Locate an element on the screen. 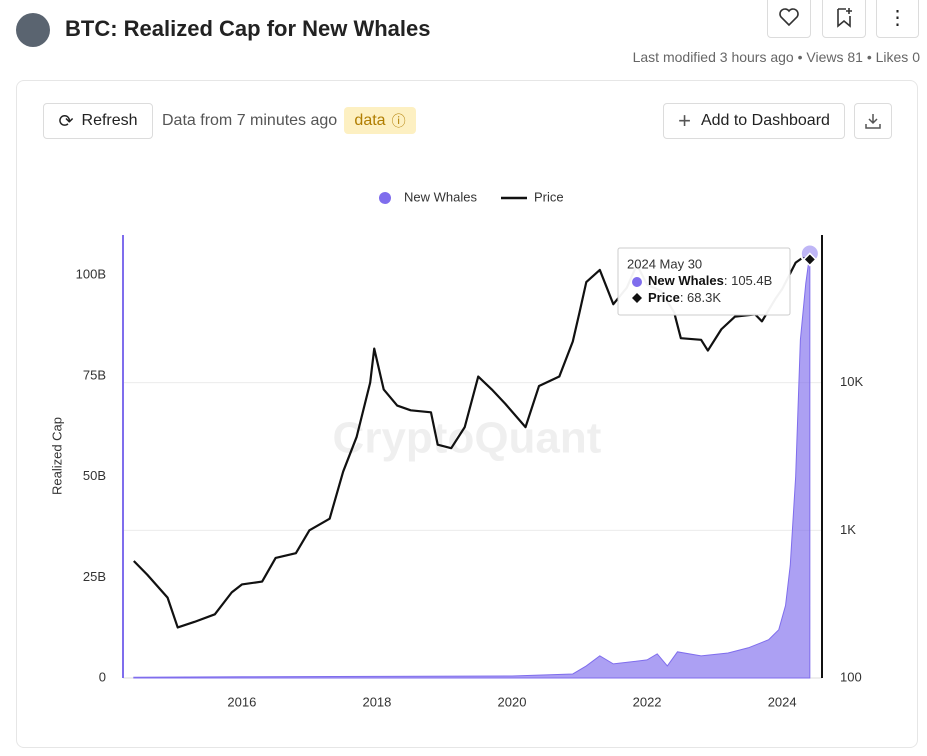 This screenshot has height=756, width=927. x-tick-label: 2024 is located at coordinates (782, 701).